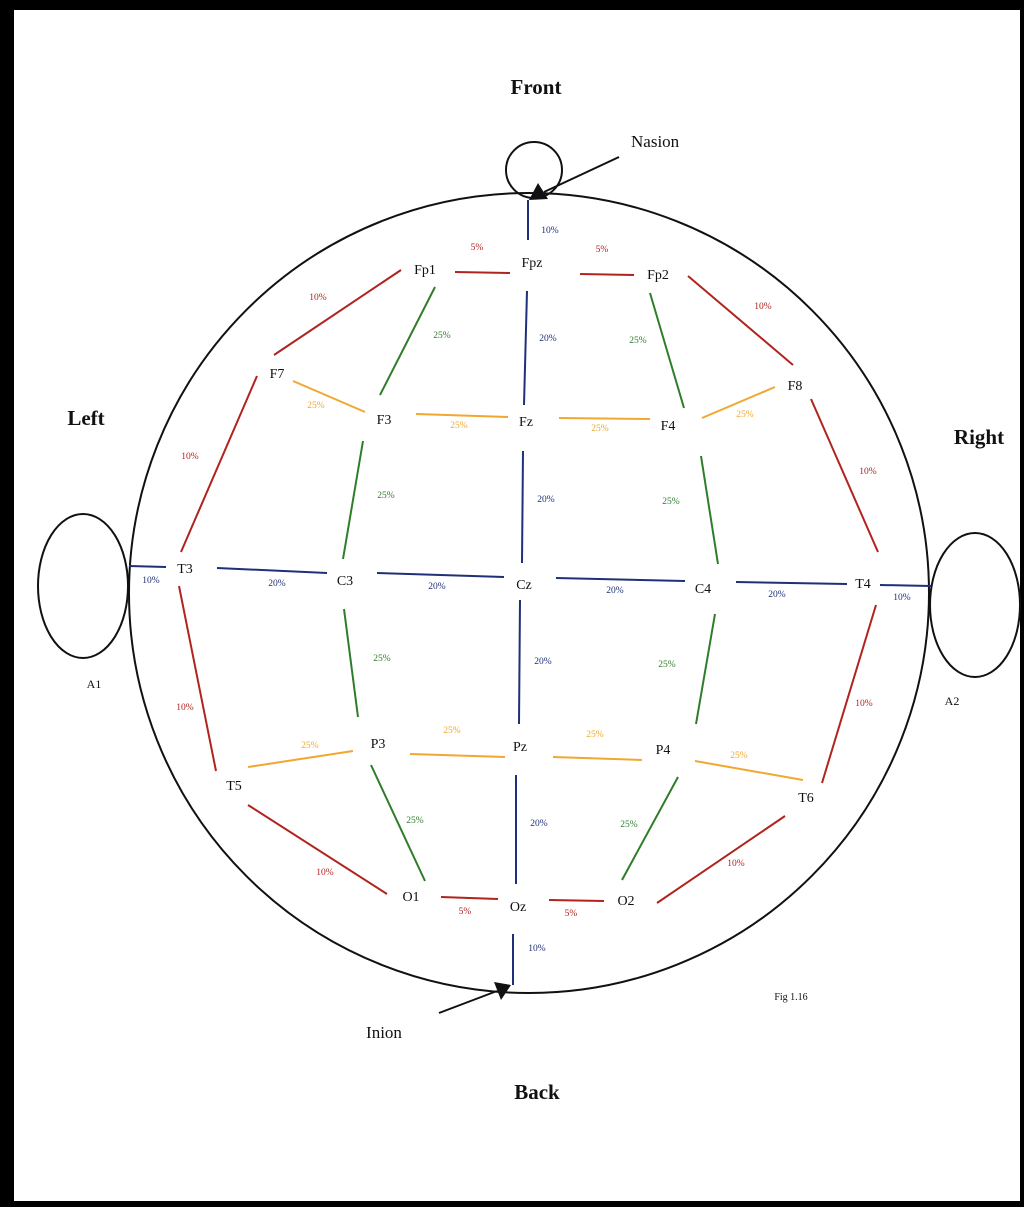 The width and height of the screenshot is (1024, 1217). Describe the element at coordinates (543, 662) in the screenshot. I see `percent-label-cz-pz: 20%` at that location.